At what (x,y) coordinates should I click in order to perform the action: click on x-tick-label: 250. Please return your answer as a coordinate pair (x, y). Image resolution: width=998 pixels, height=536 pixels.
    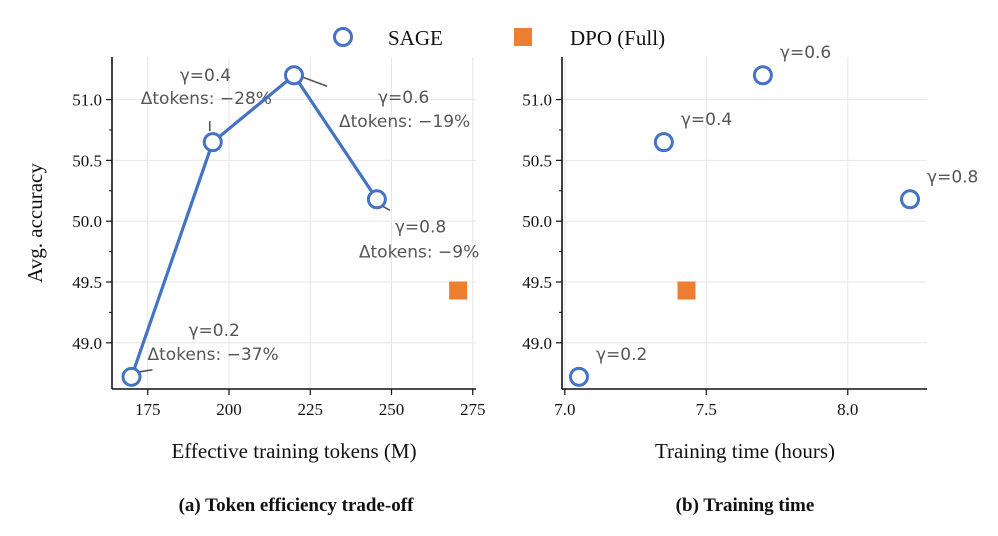
    Looking at the image, I should click on (392, 409).